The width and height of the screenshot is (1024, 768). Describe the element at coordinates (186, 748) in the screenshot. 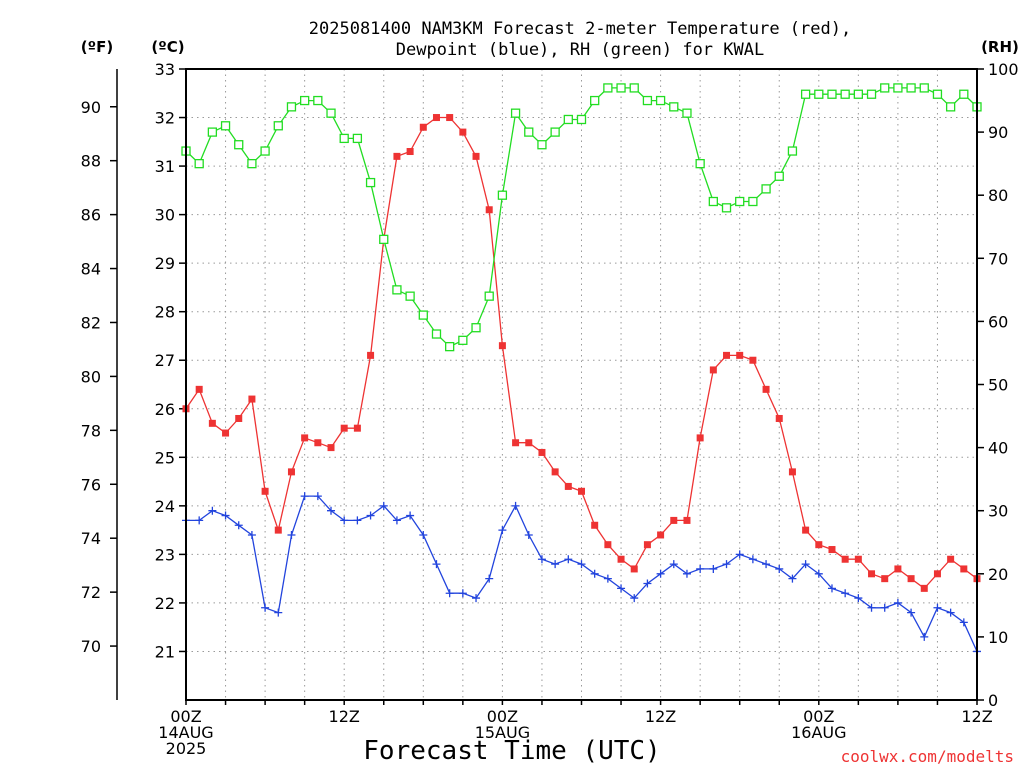

I see `time-tick-label: 2025` at that location.